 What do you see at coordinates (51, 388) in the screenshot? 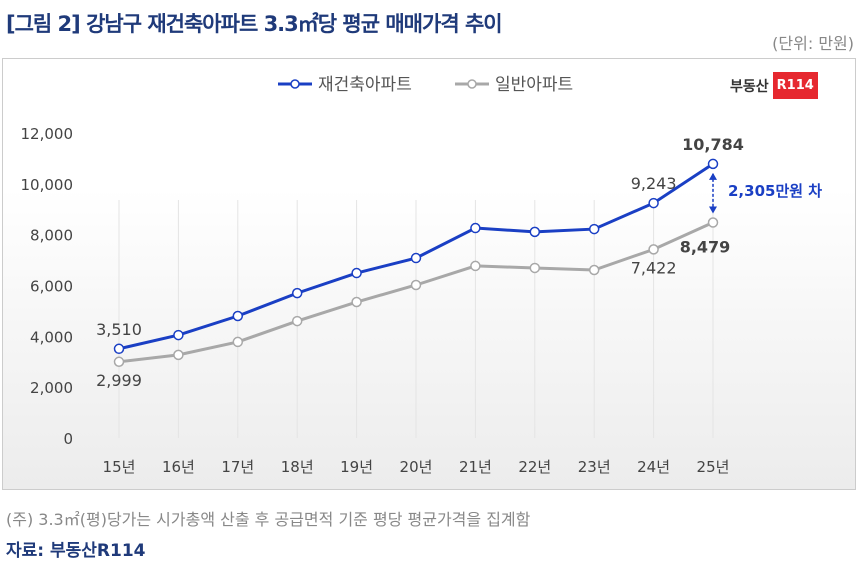
I see `y-tick-label: 2,000` at bounding box center [51, 388].